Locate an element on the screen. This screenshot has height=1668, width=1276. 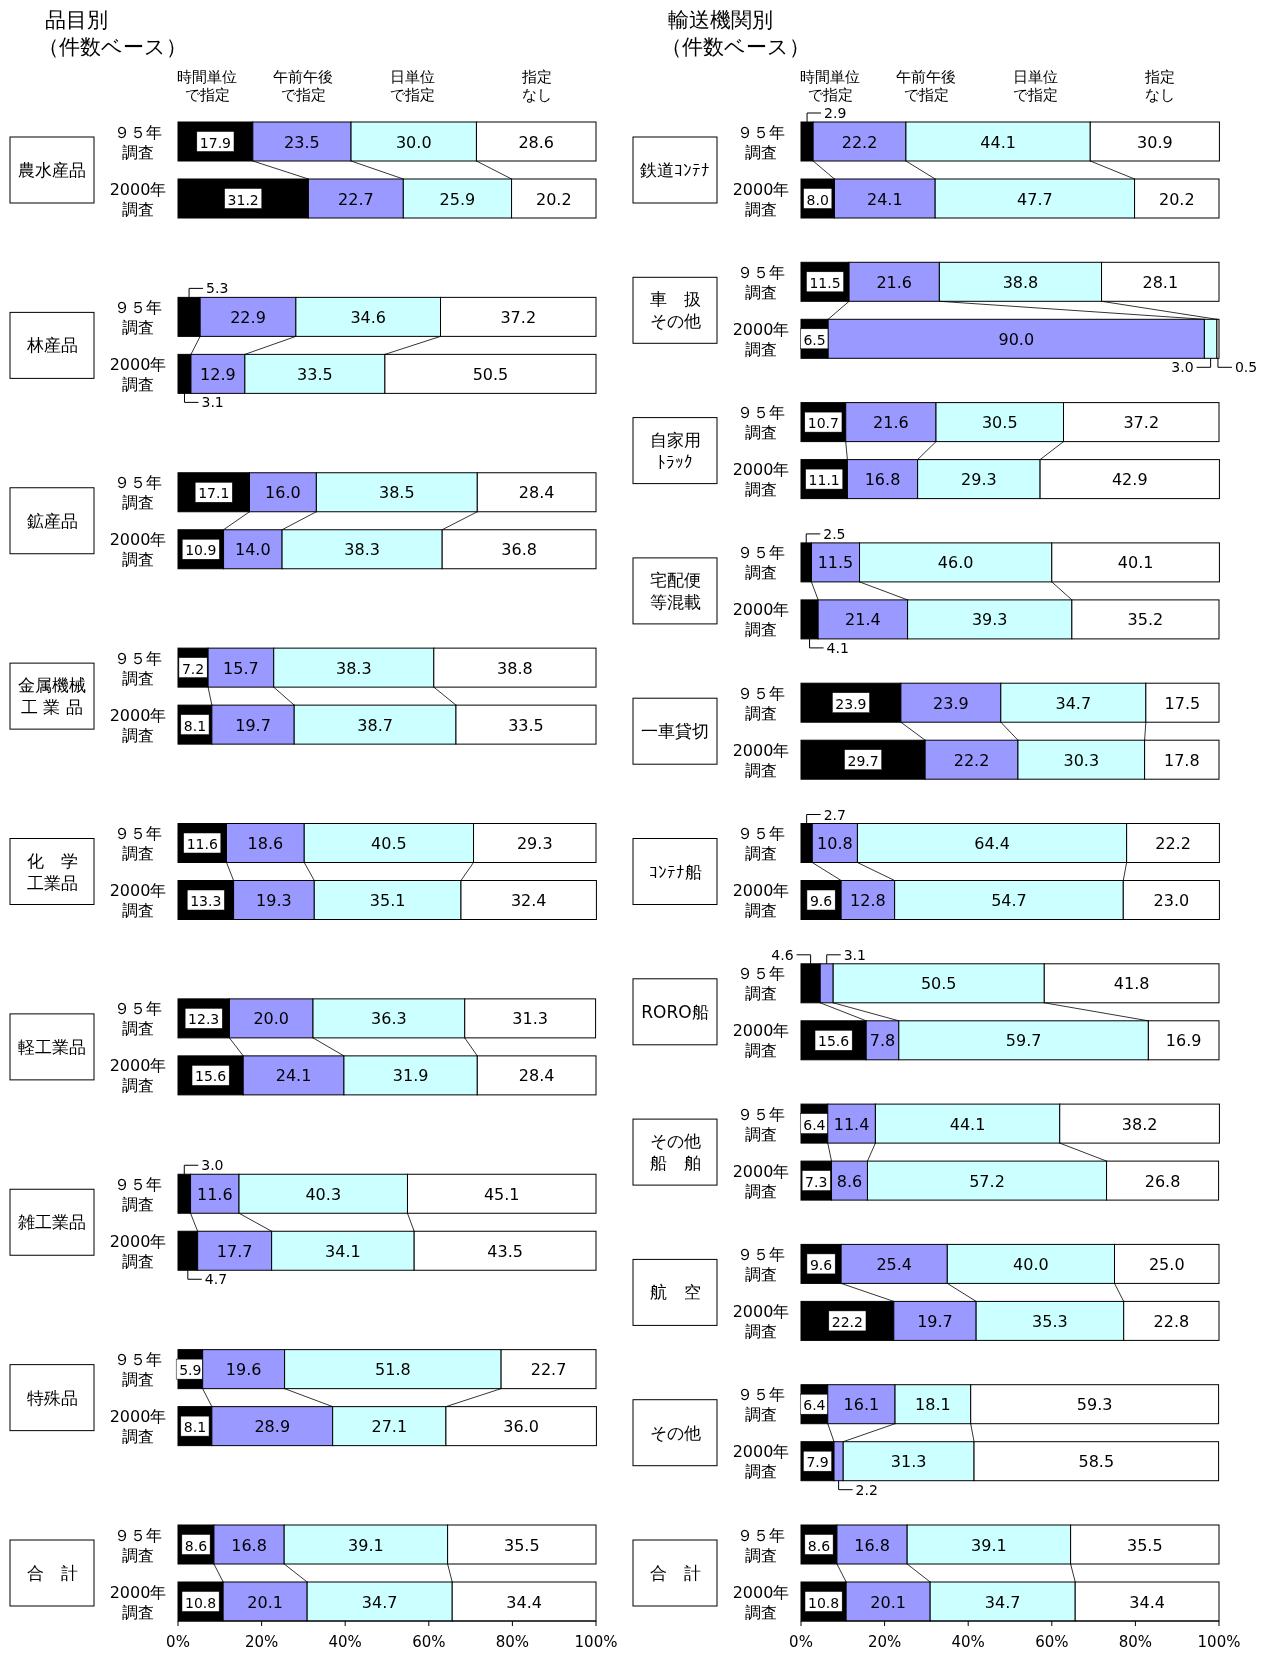
data-label: 6.4 is located at coordinates (814, 1405).